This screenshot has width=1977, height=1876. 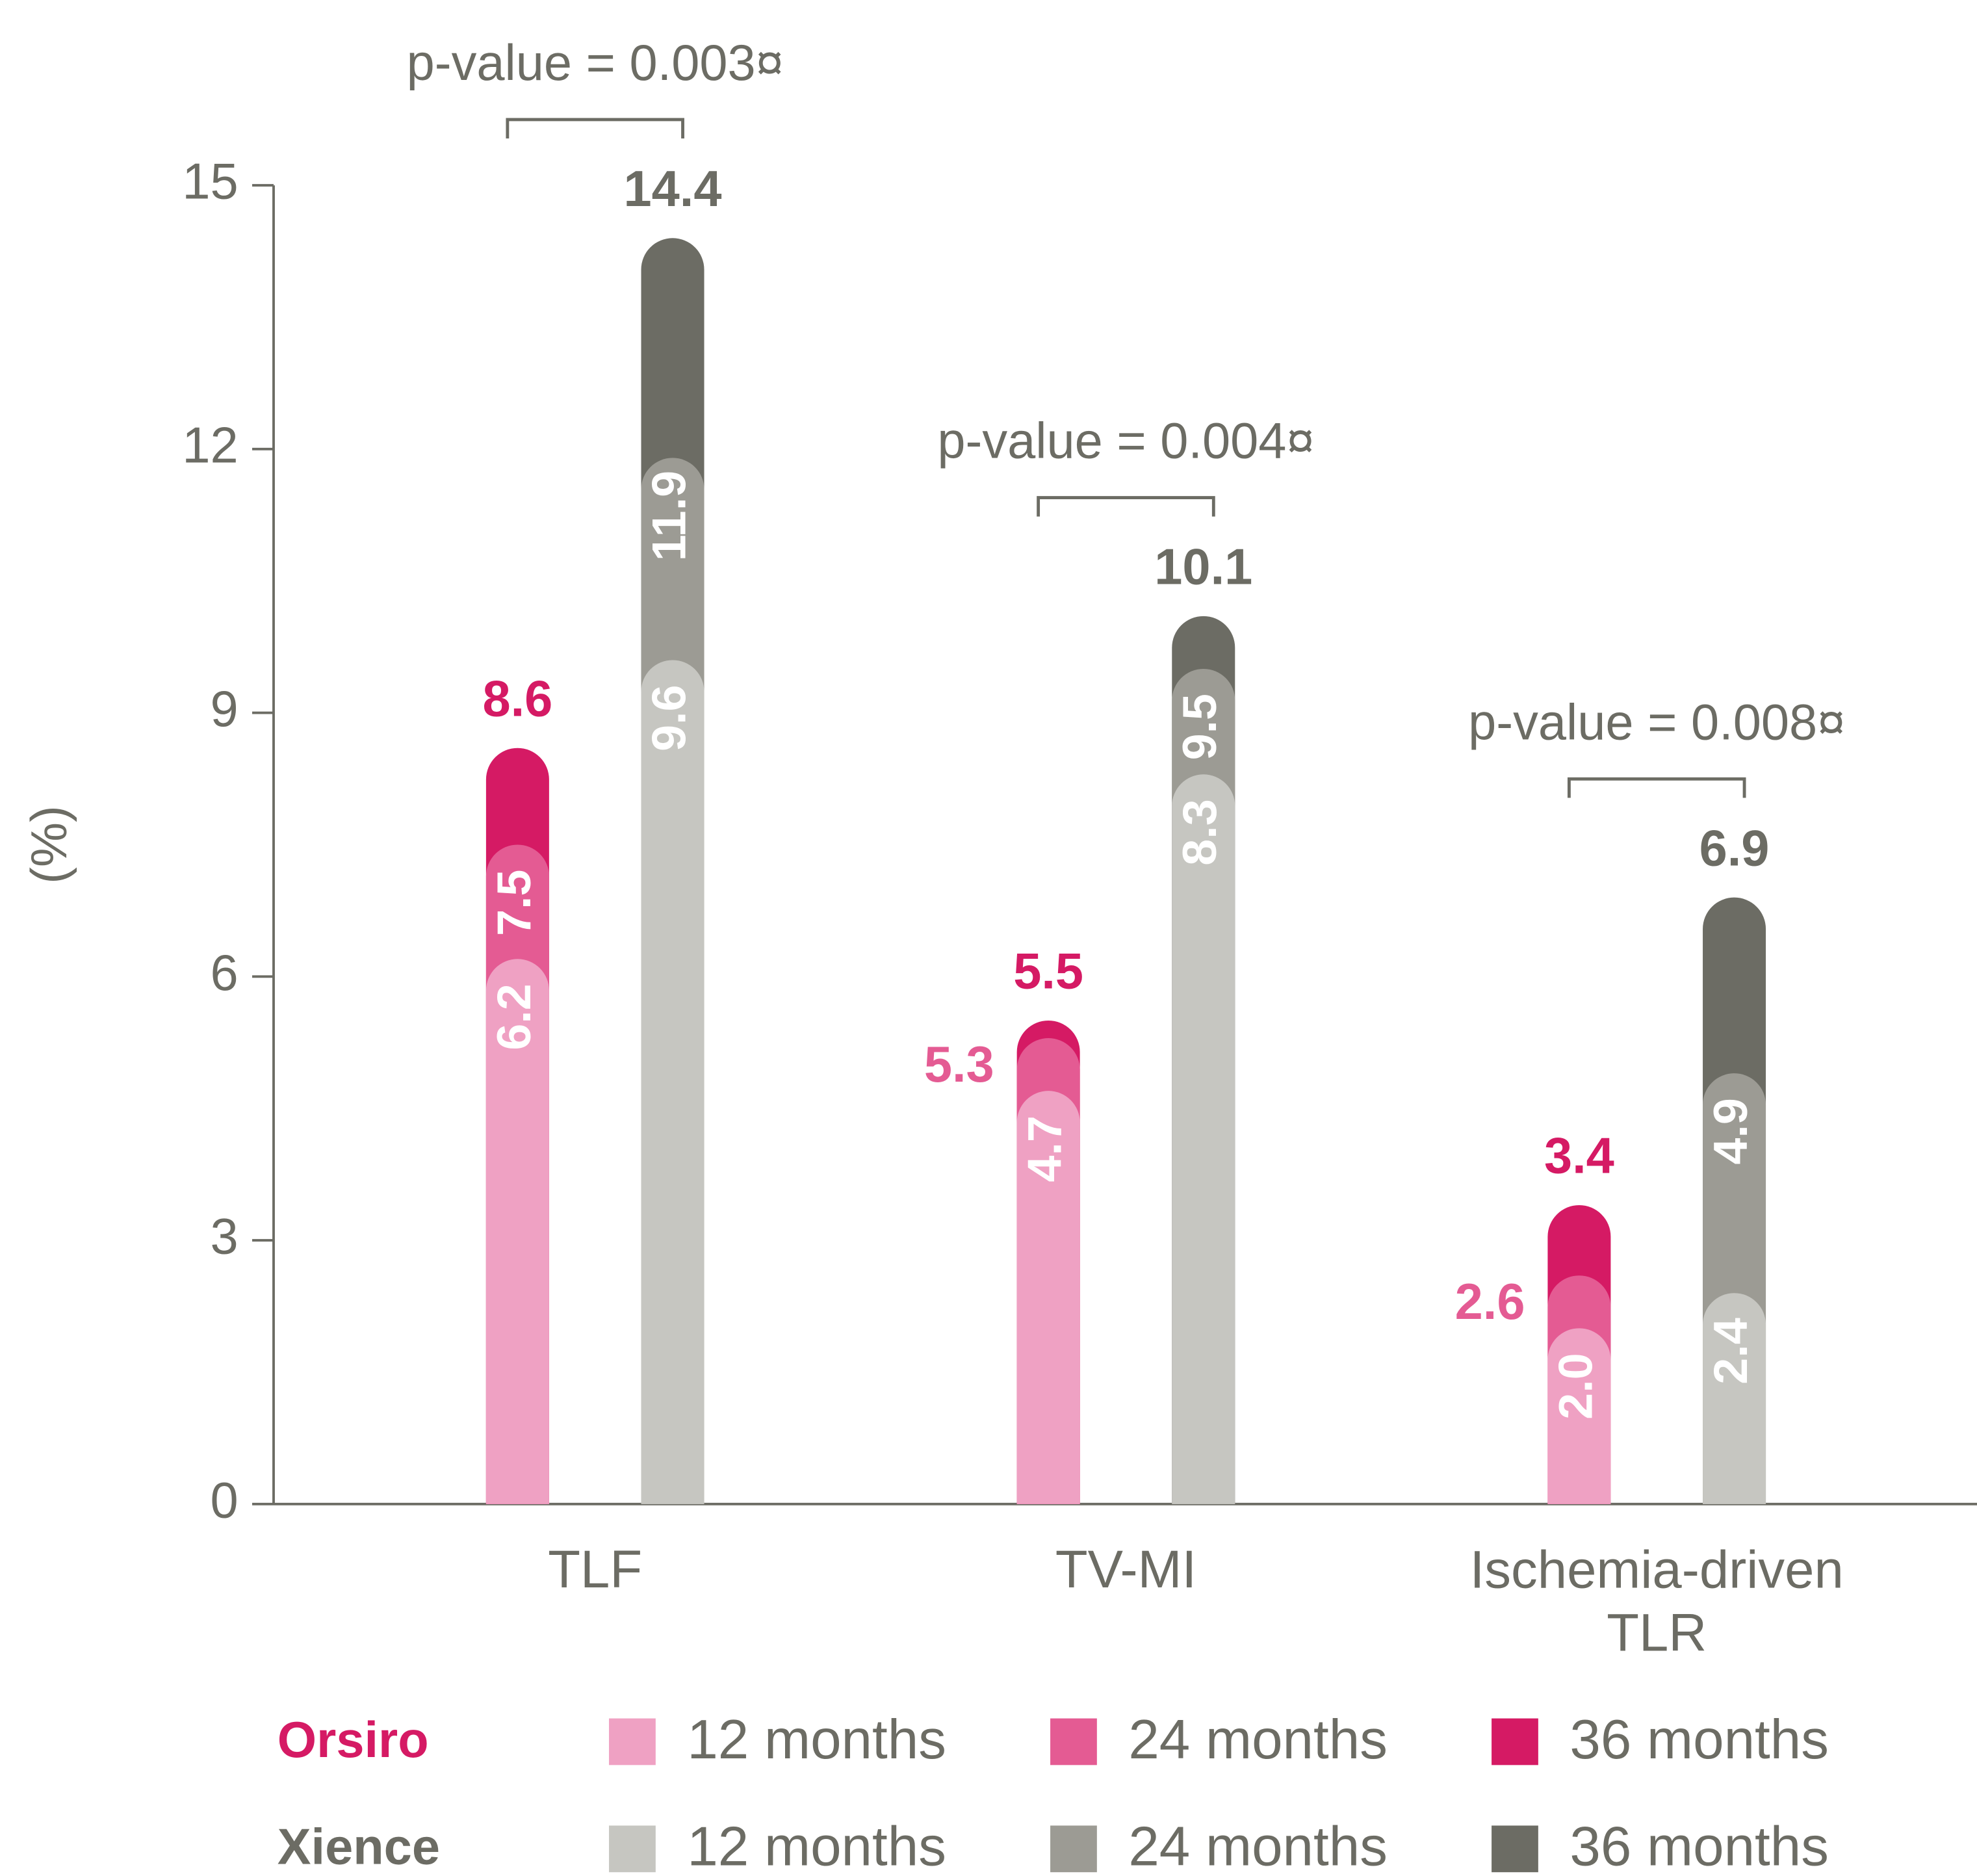 I want to click on value-label: 2.6, so click(x=1490, y=1302).